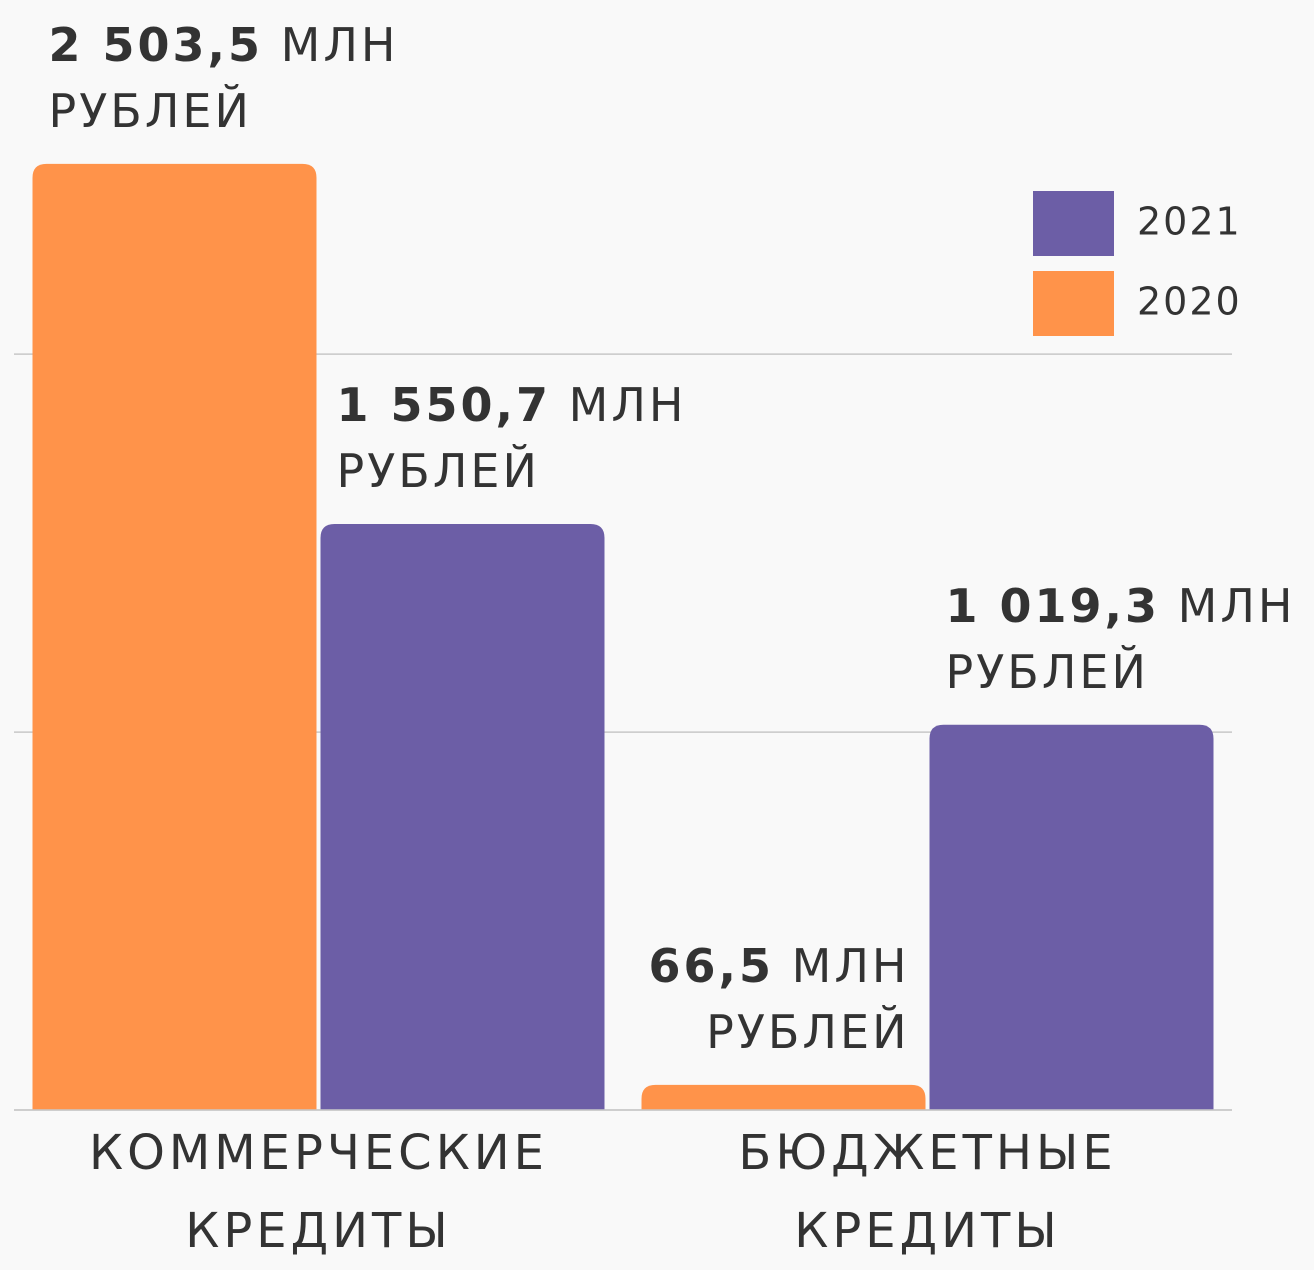 This screenshot has width=1314, height=1270. What do you see at coordinates (156, 45) in the screenshot?
I see `value-number: 2 503,5` at bounding box center [156, 45].